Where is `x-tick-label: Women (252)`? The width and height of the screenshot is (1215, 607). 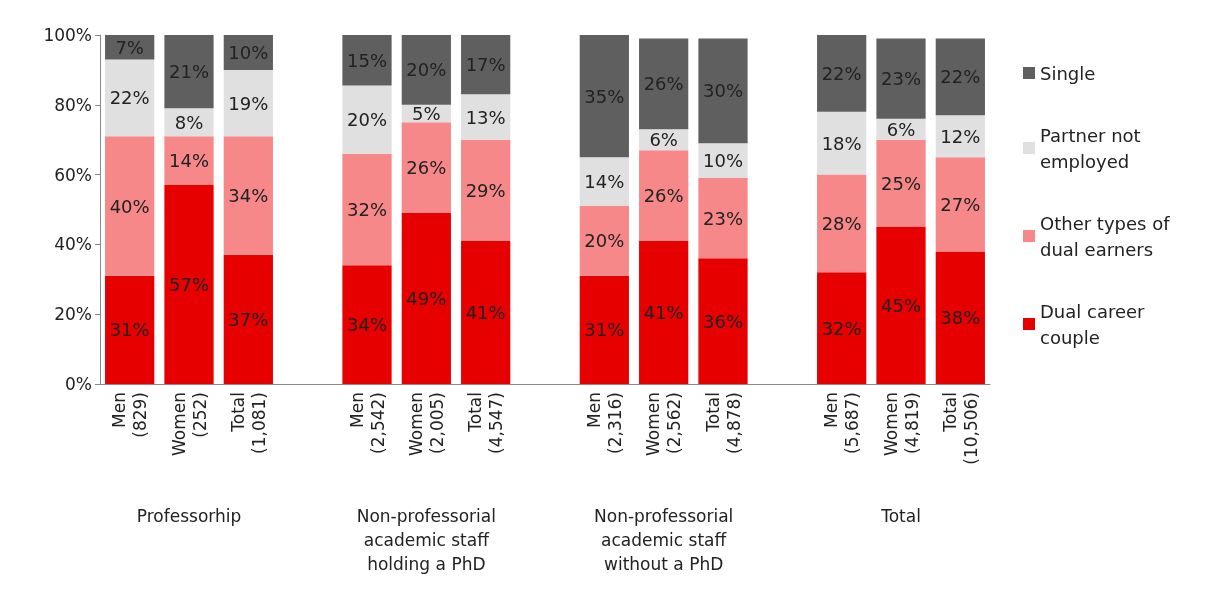 x-tick-label: Women (252) is located at coordinates (189, 424).